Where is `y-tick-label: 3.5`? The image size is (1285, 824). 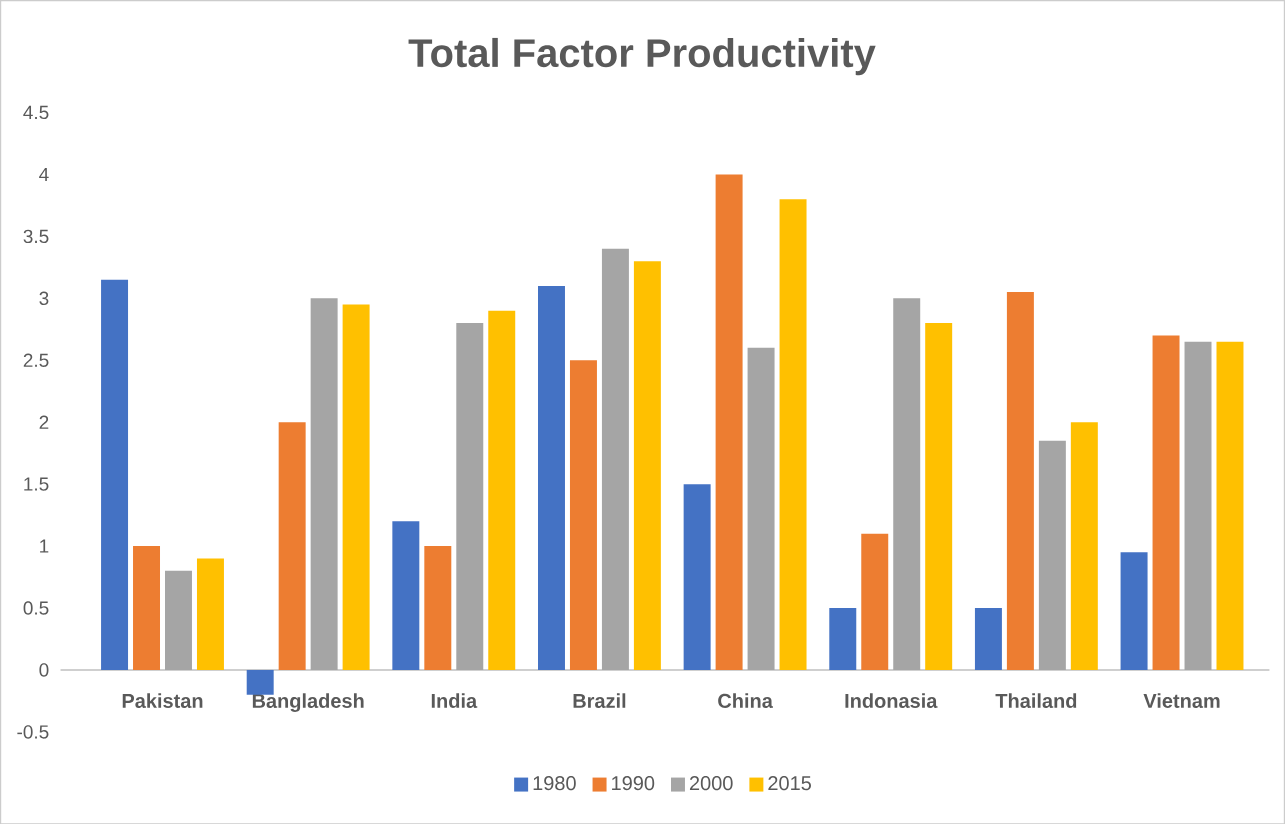 y-tick-label: 3.5 is located at coordinates (36, 236).